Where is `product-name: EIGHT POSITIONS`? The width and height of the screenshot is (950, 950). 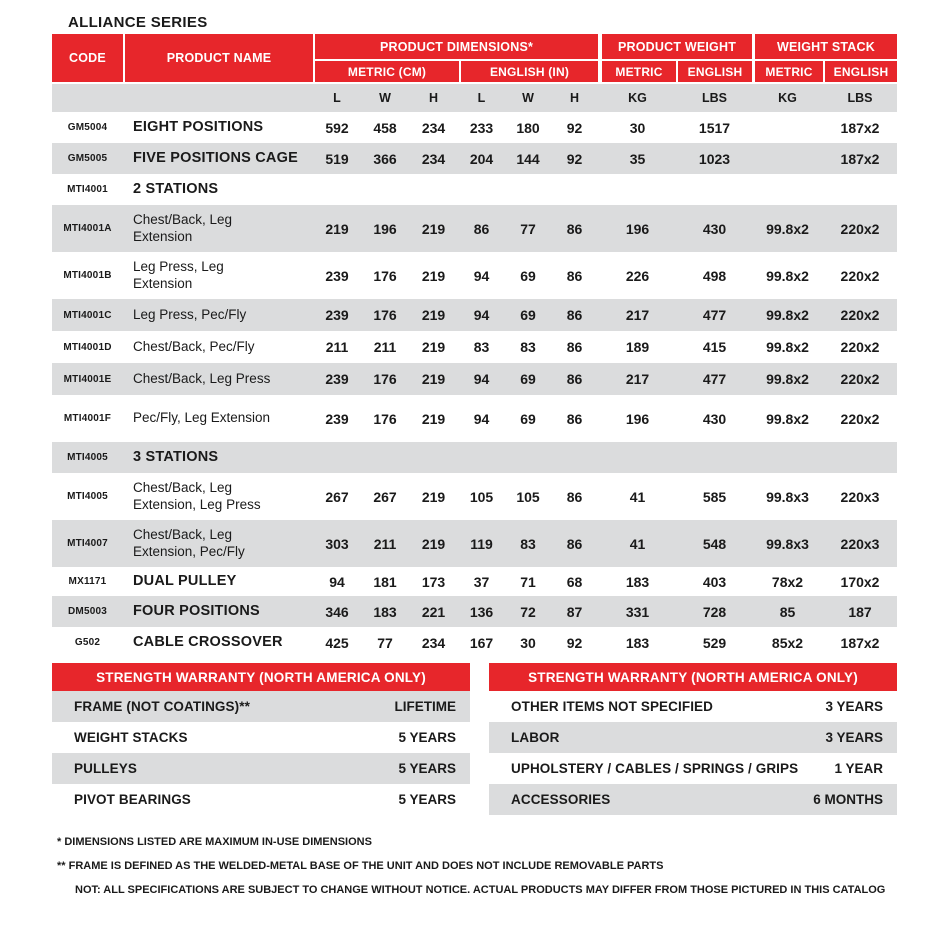 product-name: EIGHT POSITIONS is located at coordinates (198, 127).